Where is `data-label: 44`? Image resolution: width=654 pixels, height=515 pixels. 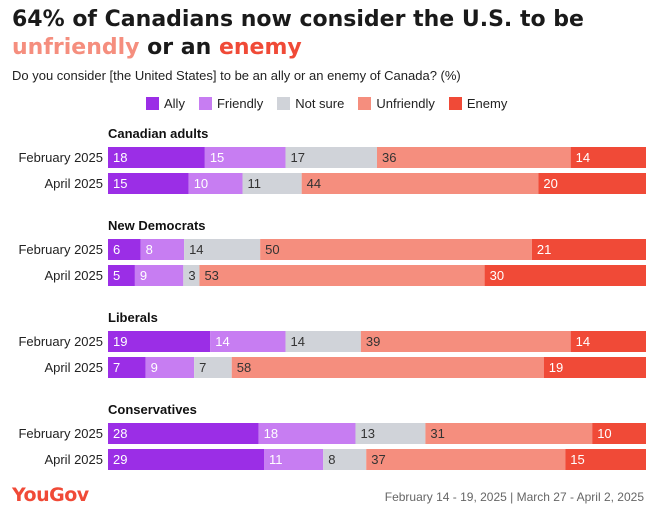
data-label: 44 is located at coordinates (314, 183).